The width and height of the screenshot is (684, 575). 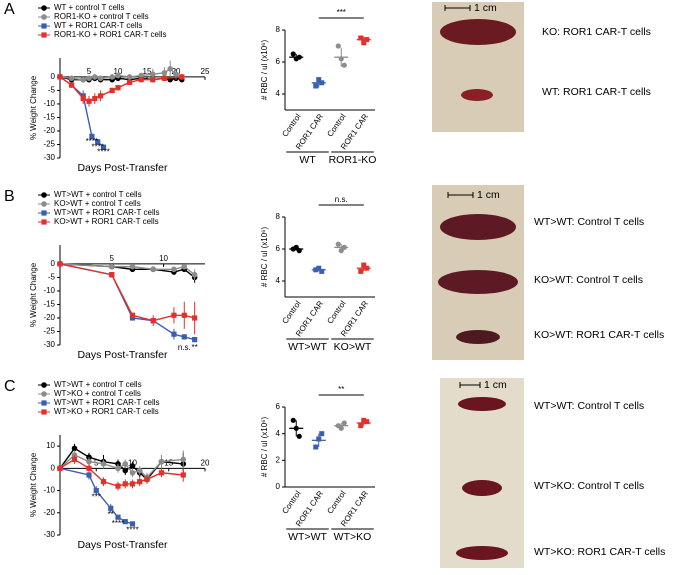 I want to click on y-tick-label: -10, so click(x=49, y=290).